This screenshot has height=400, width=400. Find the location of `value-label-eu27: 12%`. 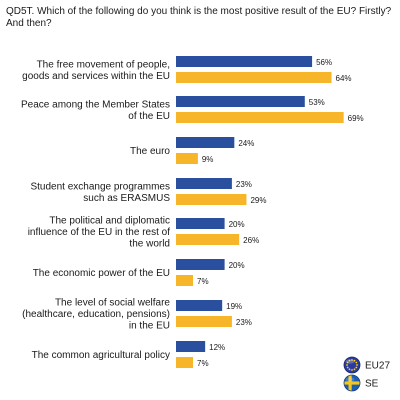

value-label-eu27: 12% is located at coordinates (217, 347).